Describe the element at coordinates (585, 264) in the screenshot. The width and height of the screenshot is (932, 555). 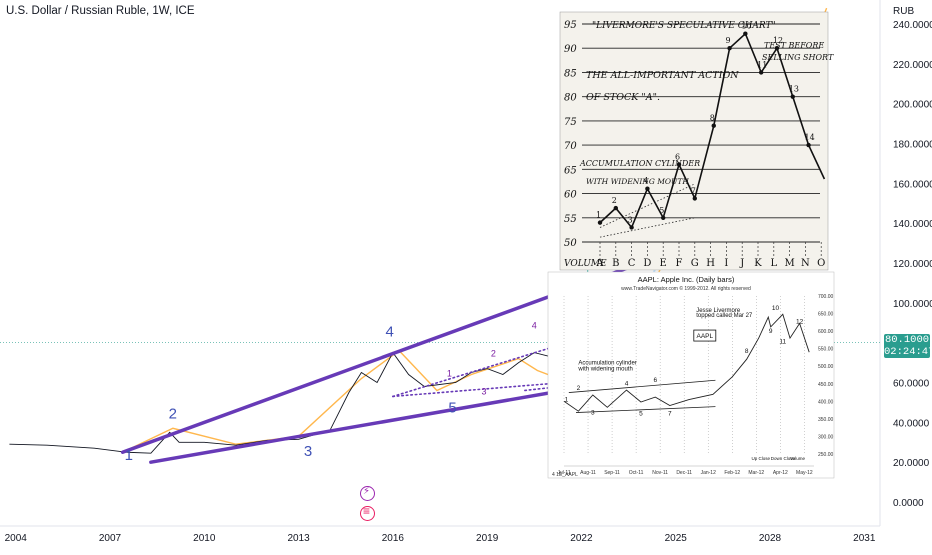
I see `livermore-volume-label: VOLUME` at that location.